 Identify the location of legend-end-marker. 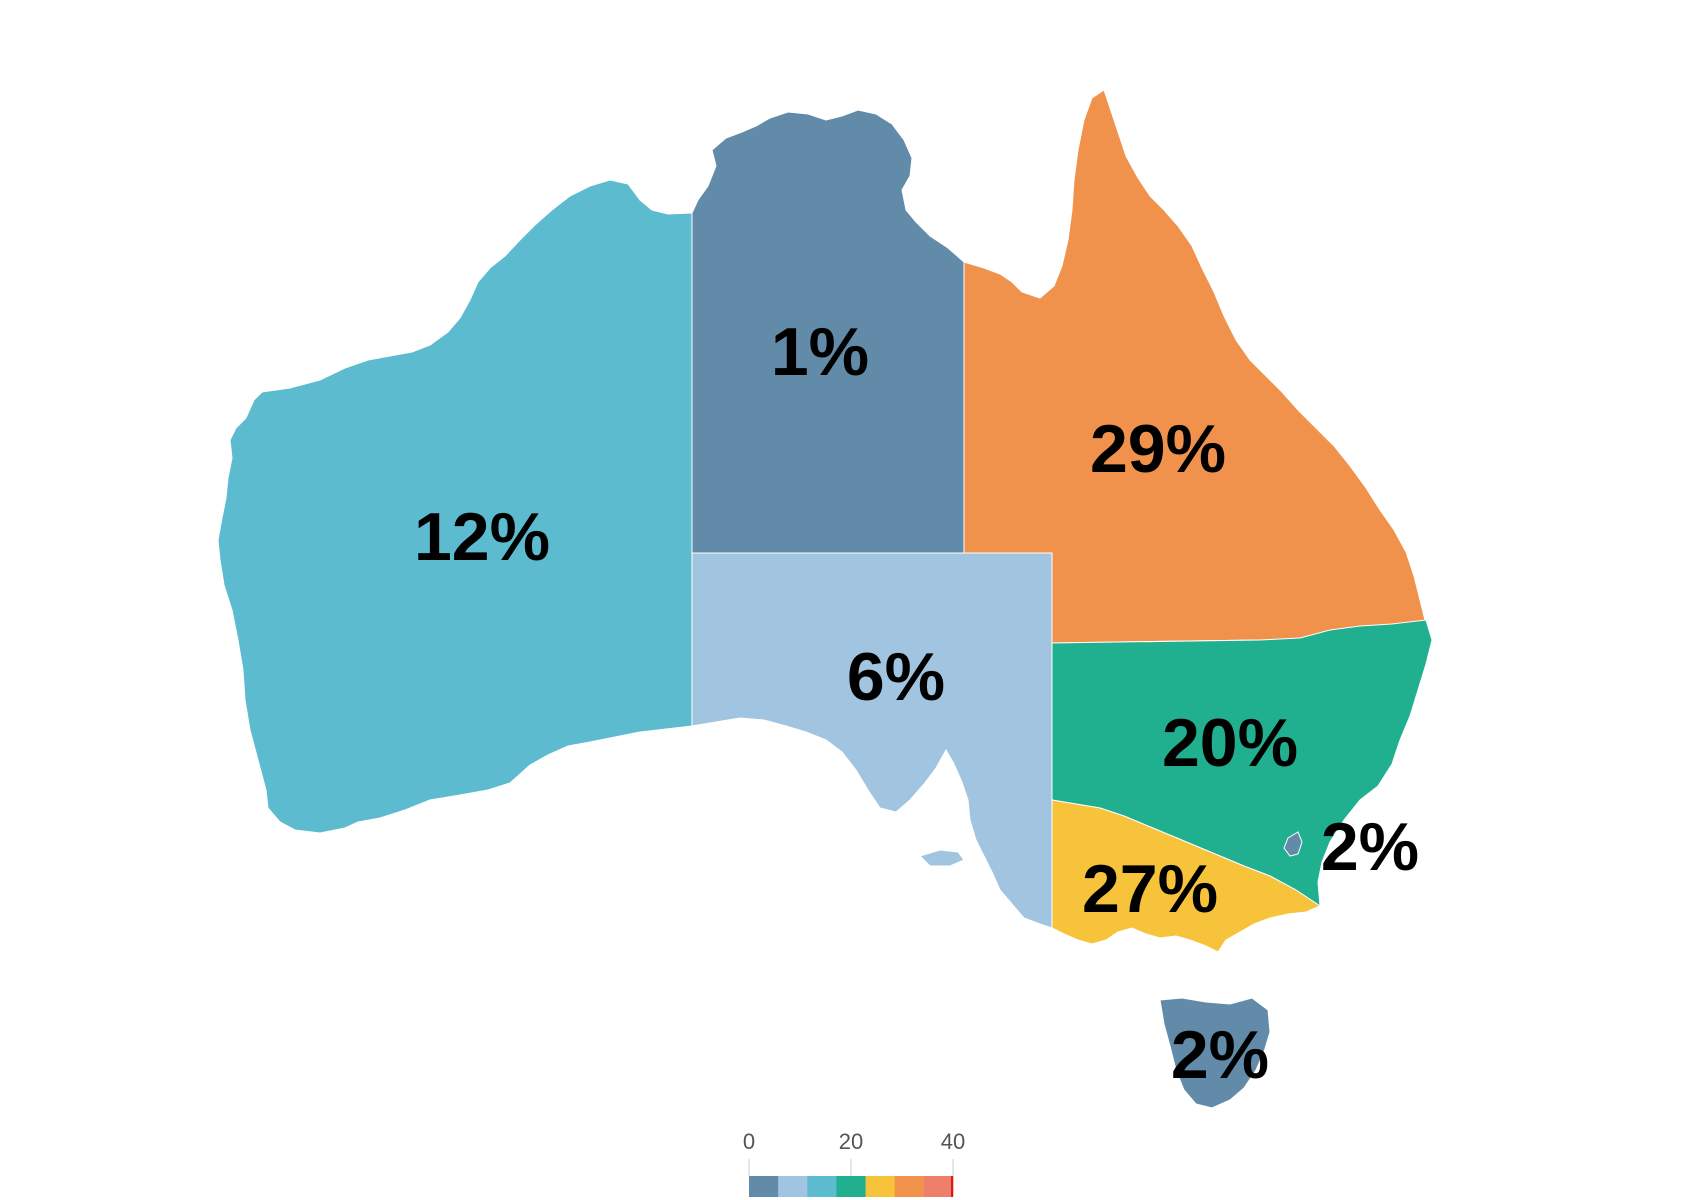
(952, 1186).